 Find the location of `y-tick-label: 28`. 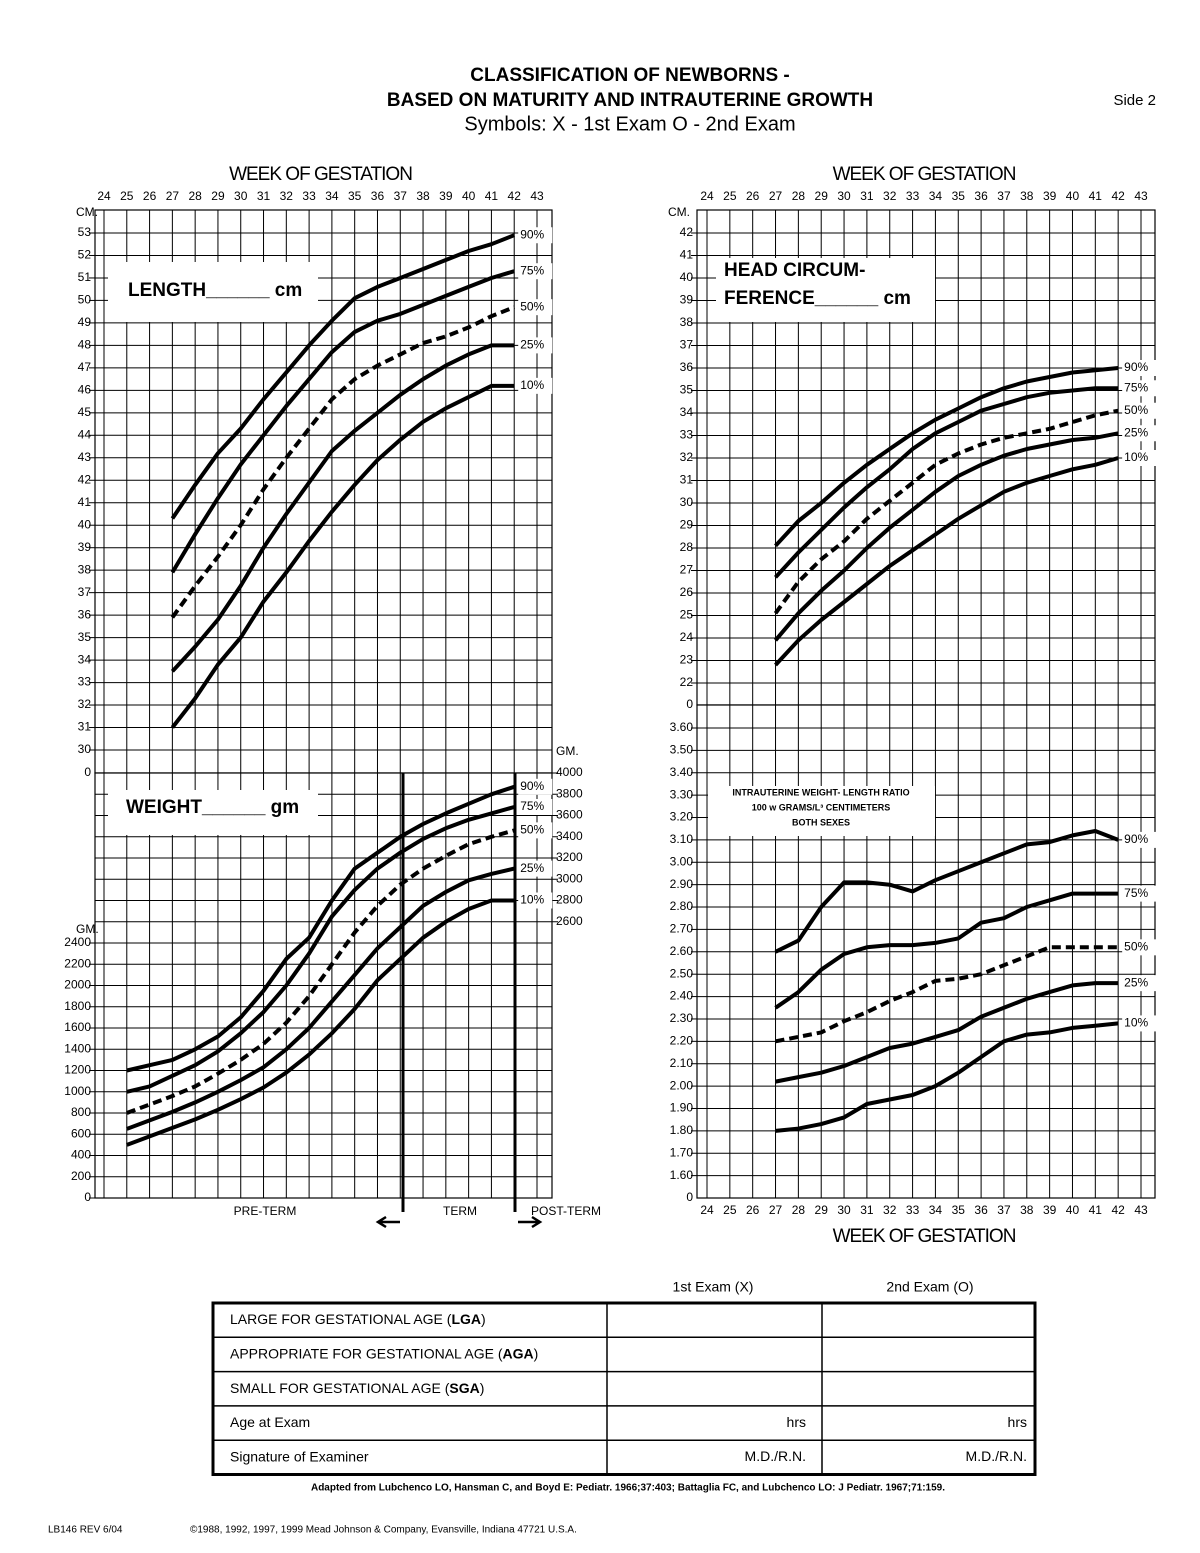

y-tick-label: 28 is located at coordinates (687, 547).